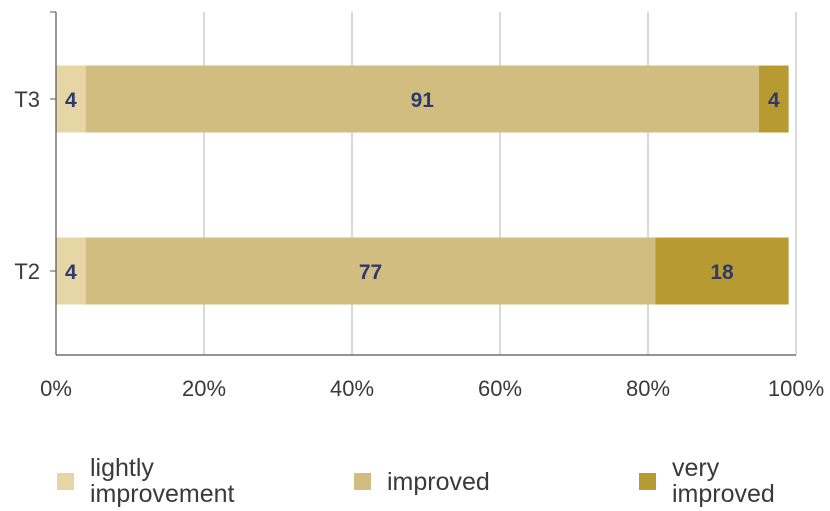 This screenshot has width=830, height=511. I want to click on legend-label-0-line-0: lightly, so click(122, 468).